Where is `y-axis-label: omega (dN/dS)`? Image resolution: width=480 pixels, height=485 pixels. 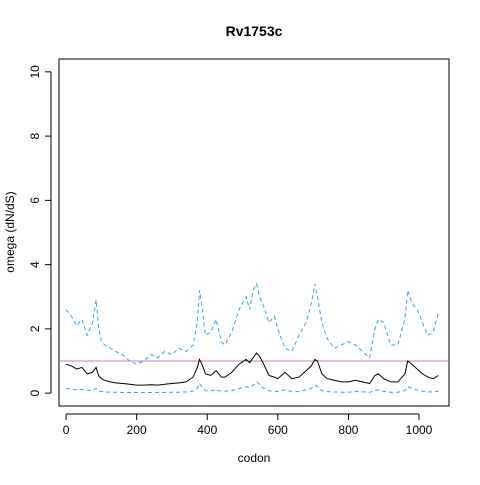
y-axis-label: omega (dN/dS) is located at coordinates (10, 231).